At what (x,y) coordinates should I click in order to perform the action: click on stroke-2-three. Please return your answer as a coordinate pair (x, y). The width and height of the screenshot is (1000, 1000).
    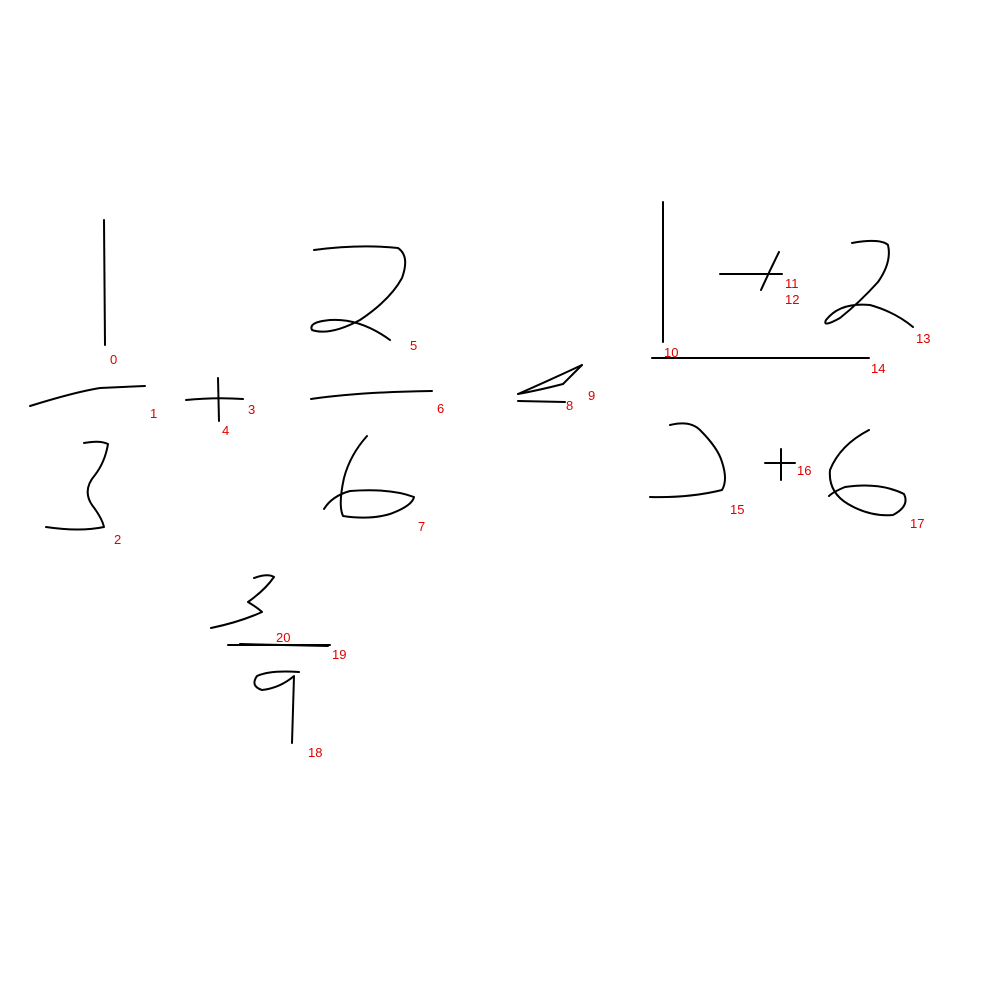
    Looking at the image, I should click on (77, 485).